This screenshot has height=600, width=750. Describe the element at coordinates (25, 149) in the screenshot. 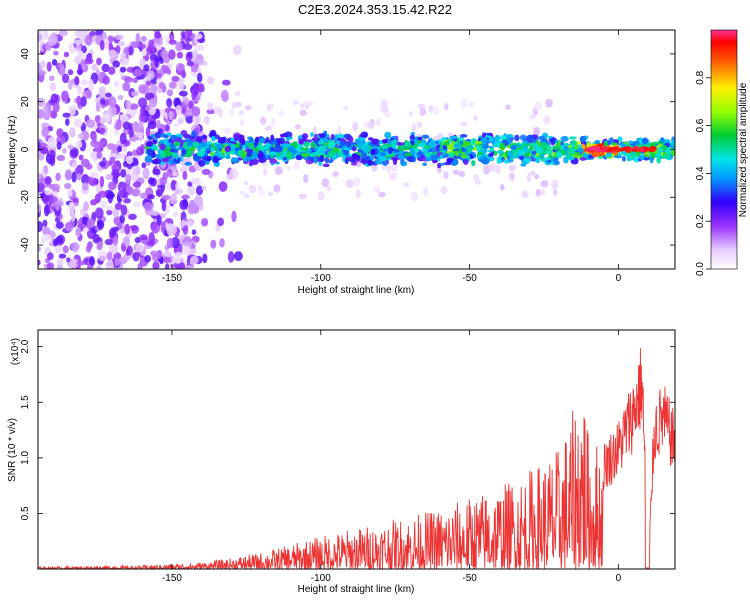

I see `y-tick-label: 0` at that location.